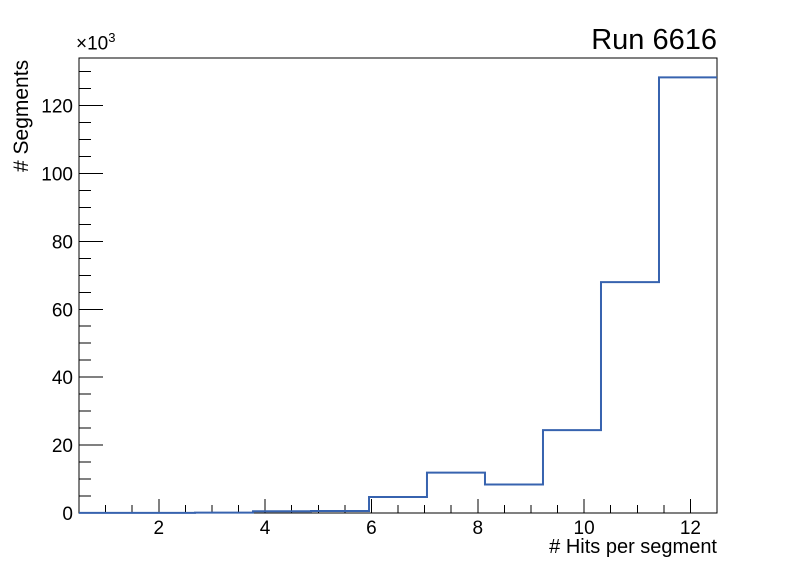  I want to click on x-tick-label: 6, so click(371, 528).